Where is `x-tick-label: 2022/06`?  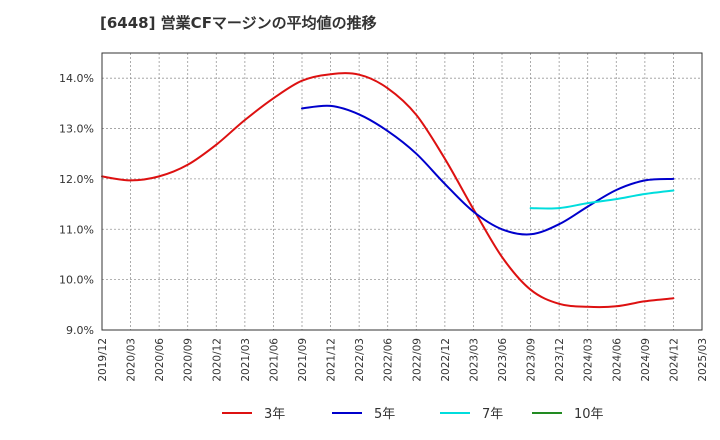 x-tick-label: 2022/06 is located at coordinates (389, 360).